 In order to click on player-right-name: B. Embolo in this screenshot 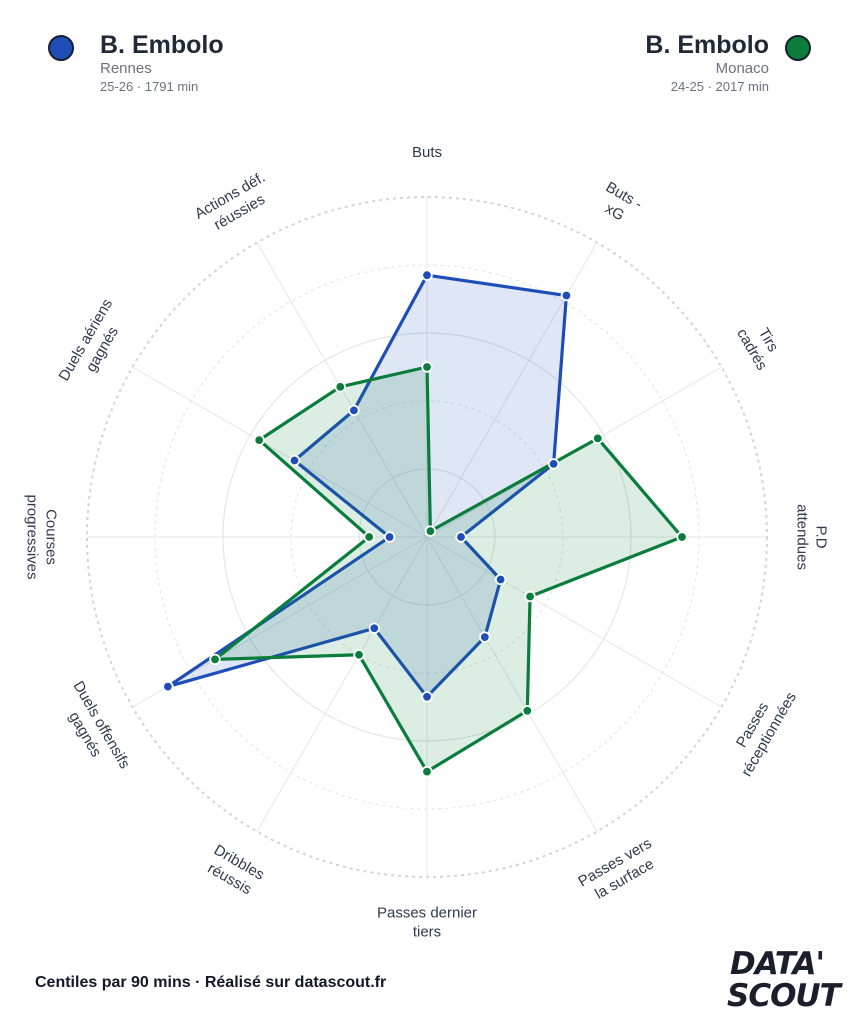, I will do `click(707, 45)`.